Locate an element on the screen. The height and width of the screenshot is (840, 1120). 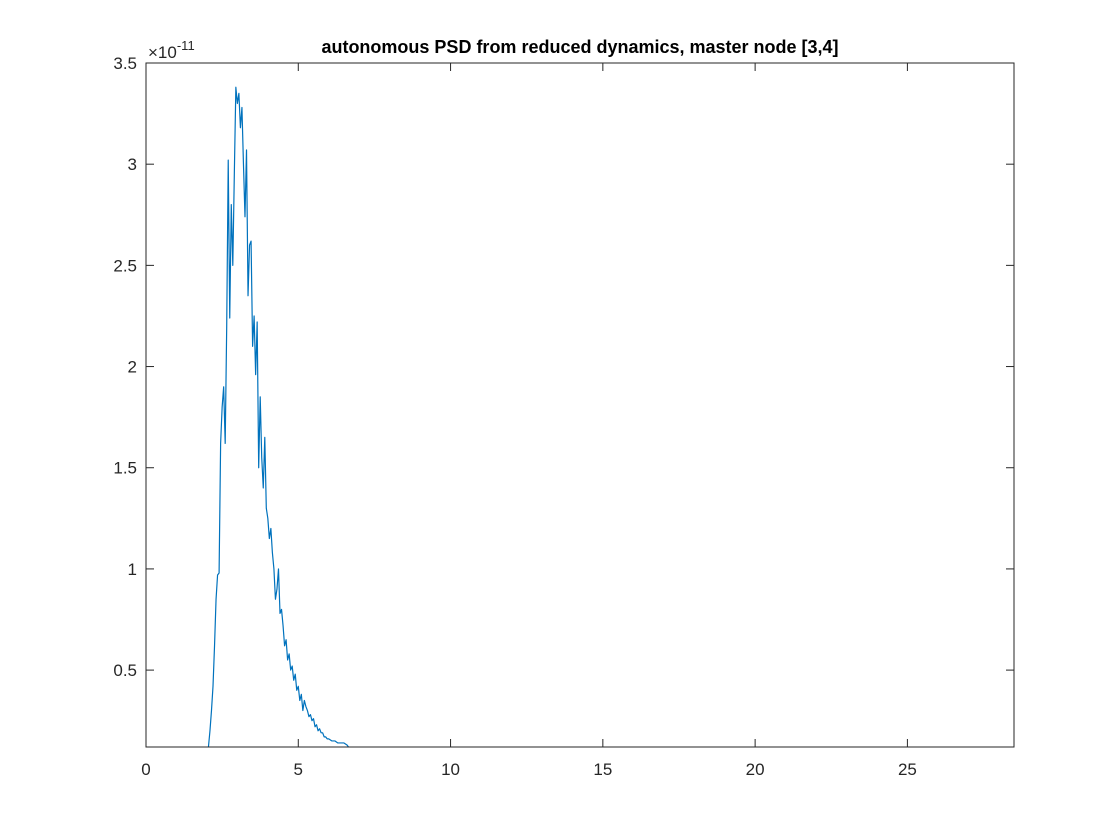
y-tick-label: 2.5 is located at coordinates (125, 265).